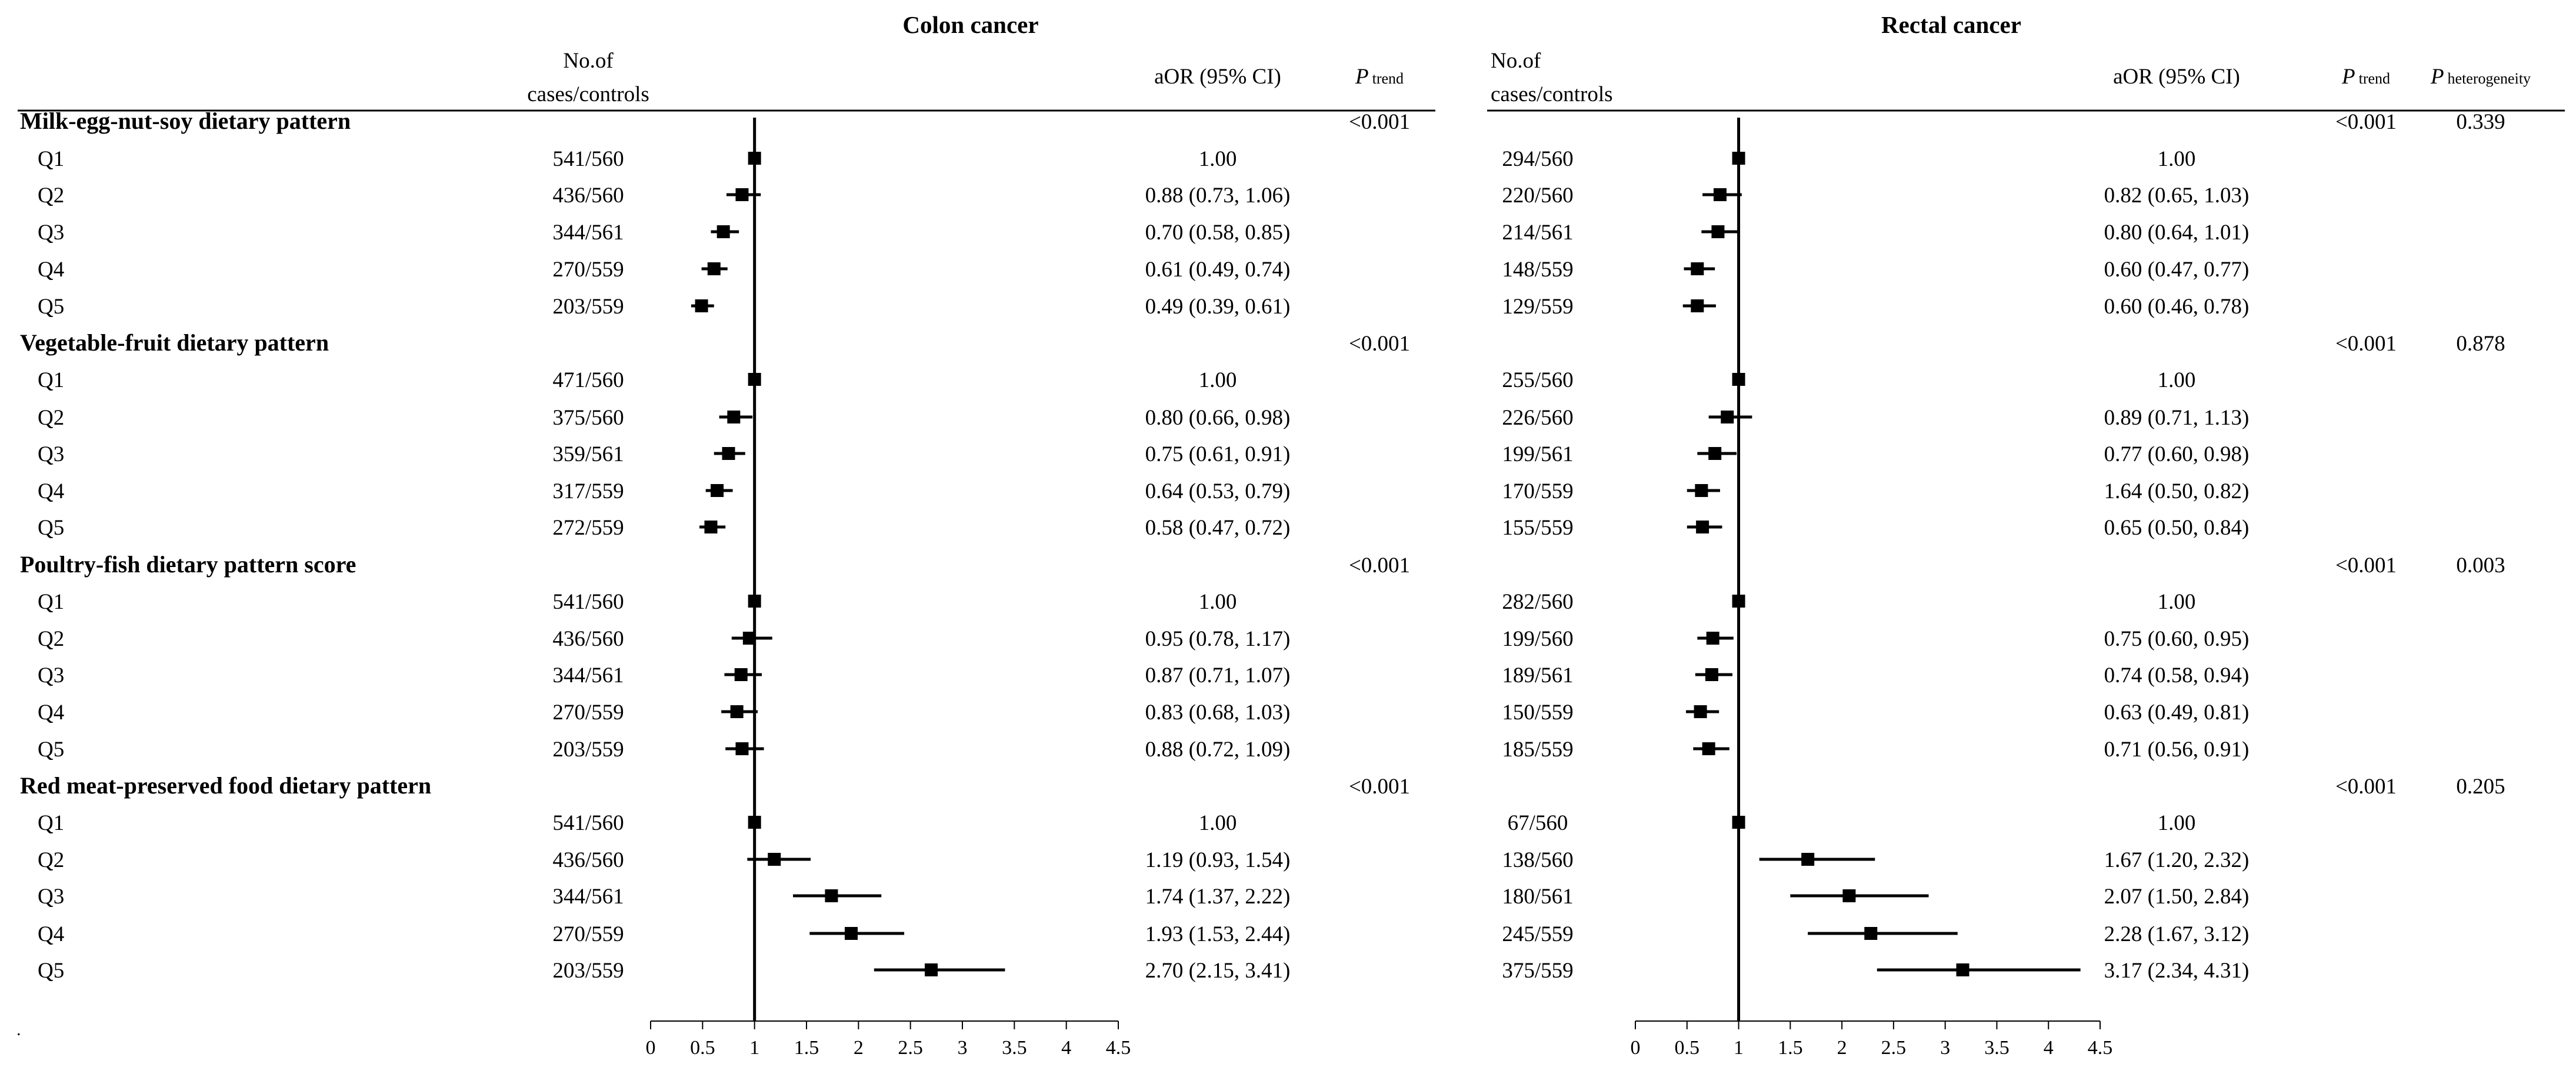 The width and height of the screenshot is (2576, 1074). I want to click on aor-ci-value: 0.88 (0.72, 1.09), so click(1218, 750).